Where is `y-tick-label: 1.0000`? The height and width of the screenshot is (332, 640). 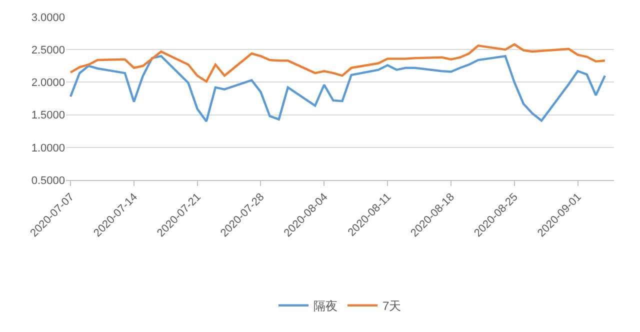
y-tick-label: 1.0000 is located at coordinates (48, 148).